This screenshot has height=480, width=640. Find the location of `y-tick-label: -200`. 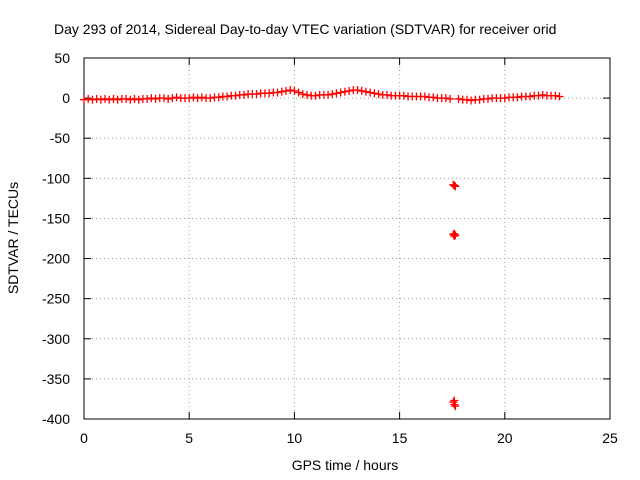

y-tick-label: -200 is located at coordinates (56, 259).